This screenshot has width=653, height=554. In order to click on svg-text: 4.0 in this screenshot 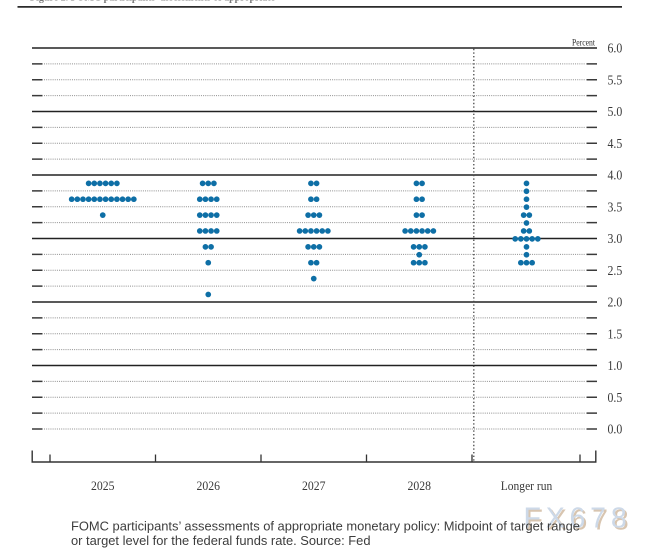, I will do `click(615, 175)`.